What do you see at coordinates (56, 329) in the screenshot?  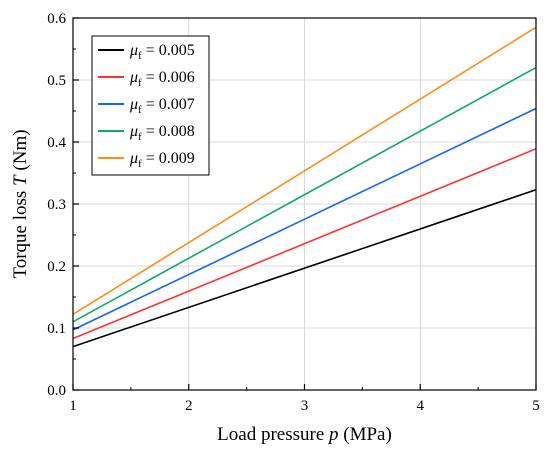 I see `y-tick-label: 0.1` at bounding box center [56, 329].